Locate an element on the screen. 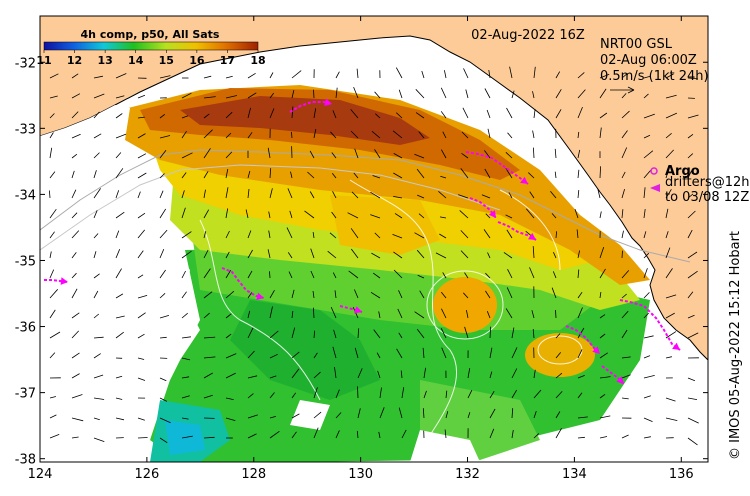 The image size is (750, 496). drifter-track is located at coordinates (583, 340).